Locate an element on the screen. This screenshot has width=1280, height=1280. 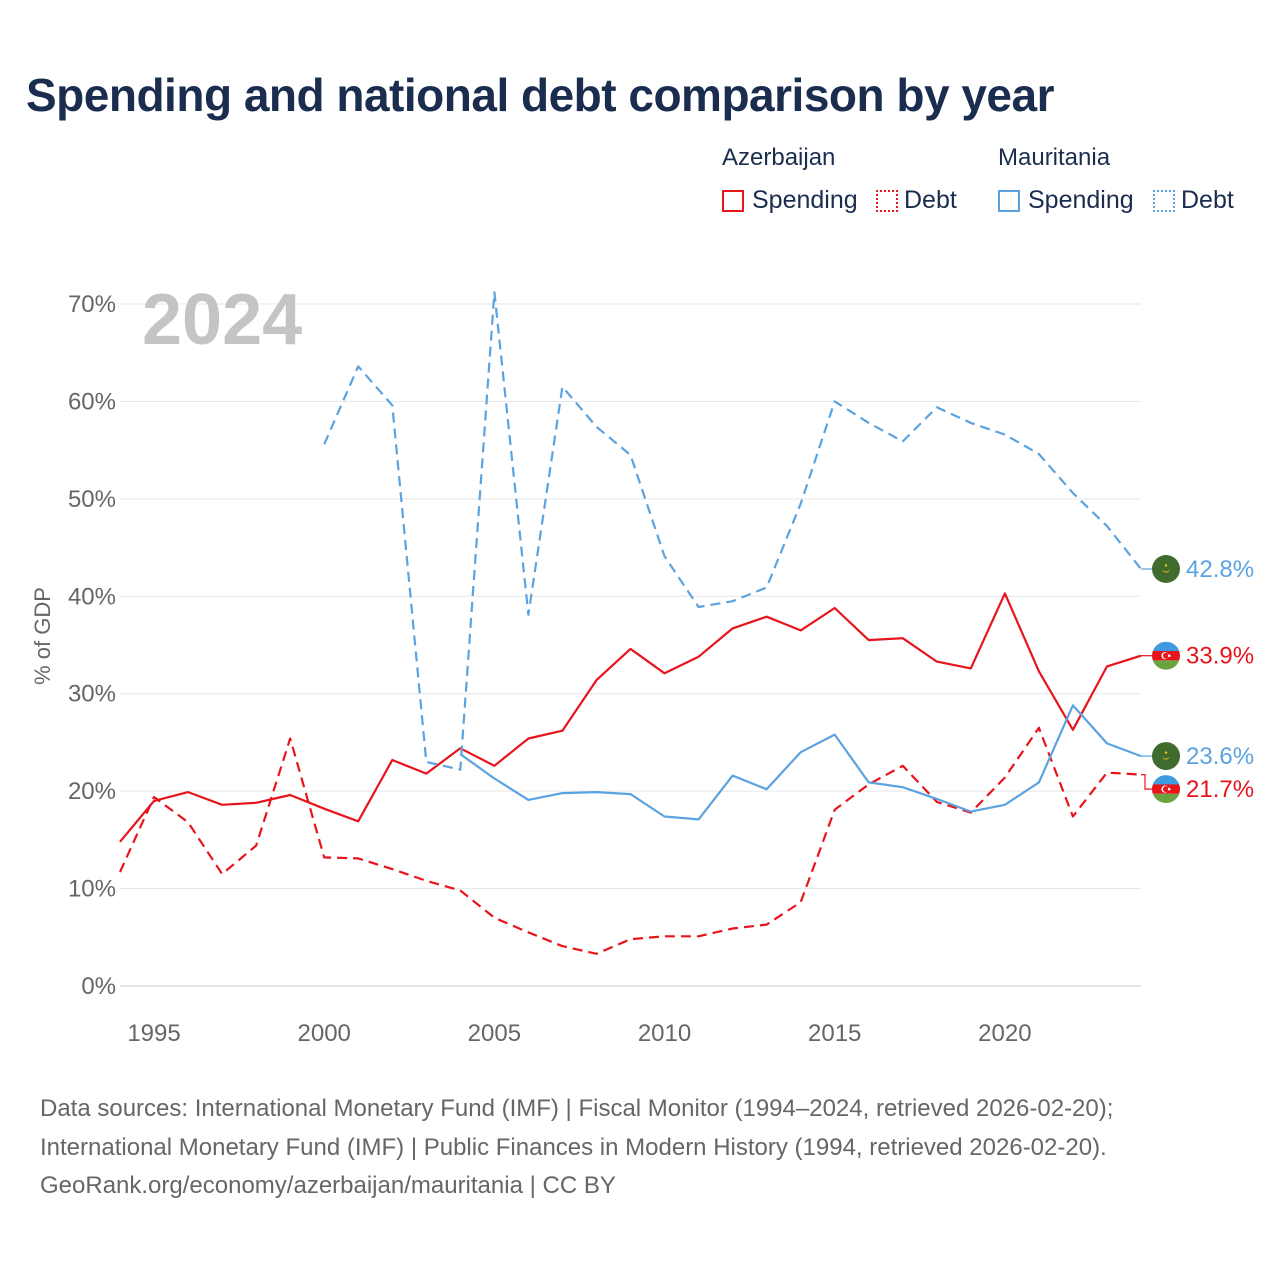
y-axis-ticks: 0% 10% 20% 30% 40% 50% 60% 70% is located at coordinates (92, 645).